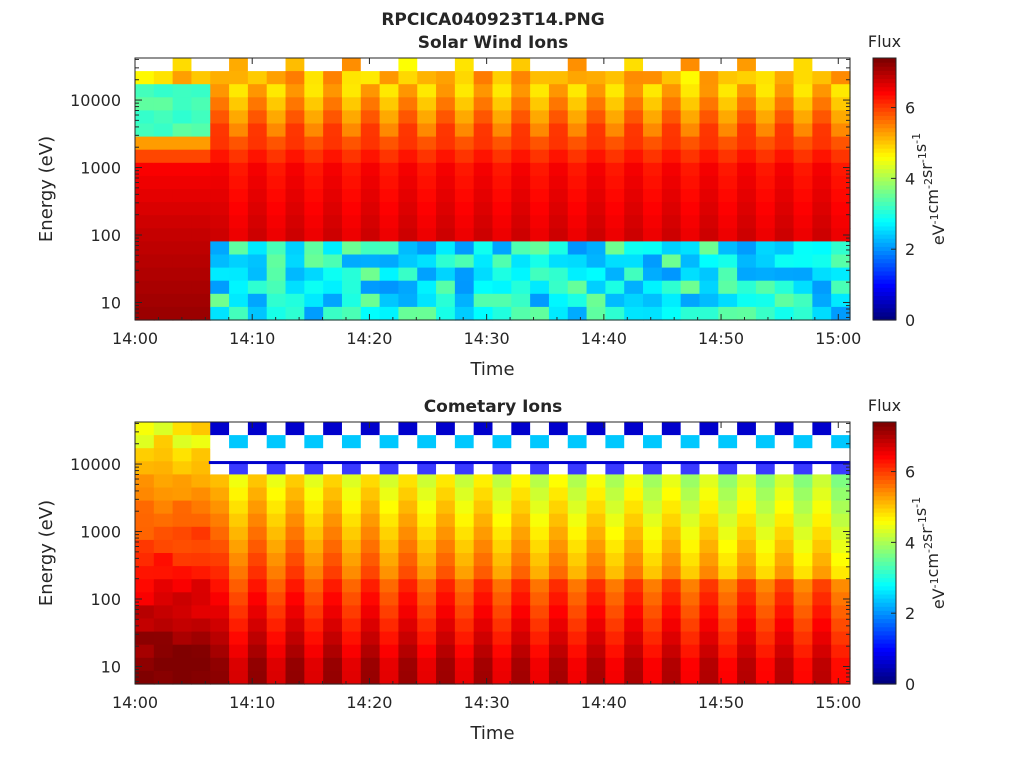  What do you see at coordinates (95, 100) in the screenshot?
I see `y-tick-label: 10000` at bounding box center [95, 100].